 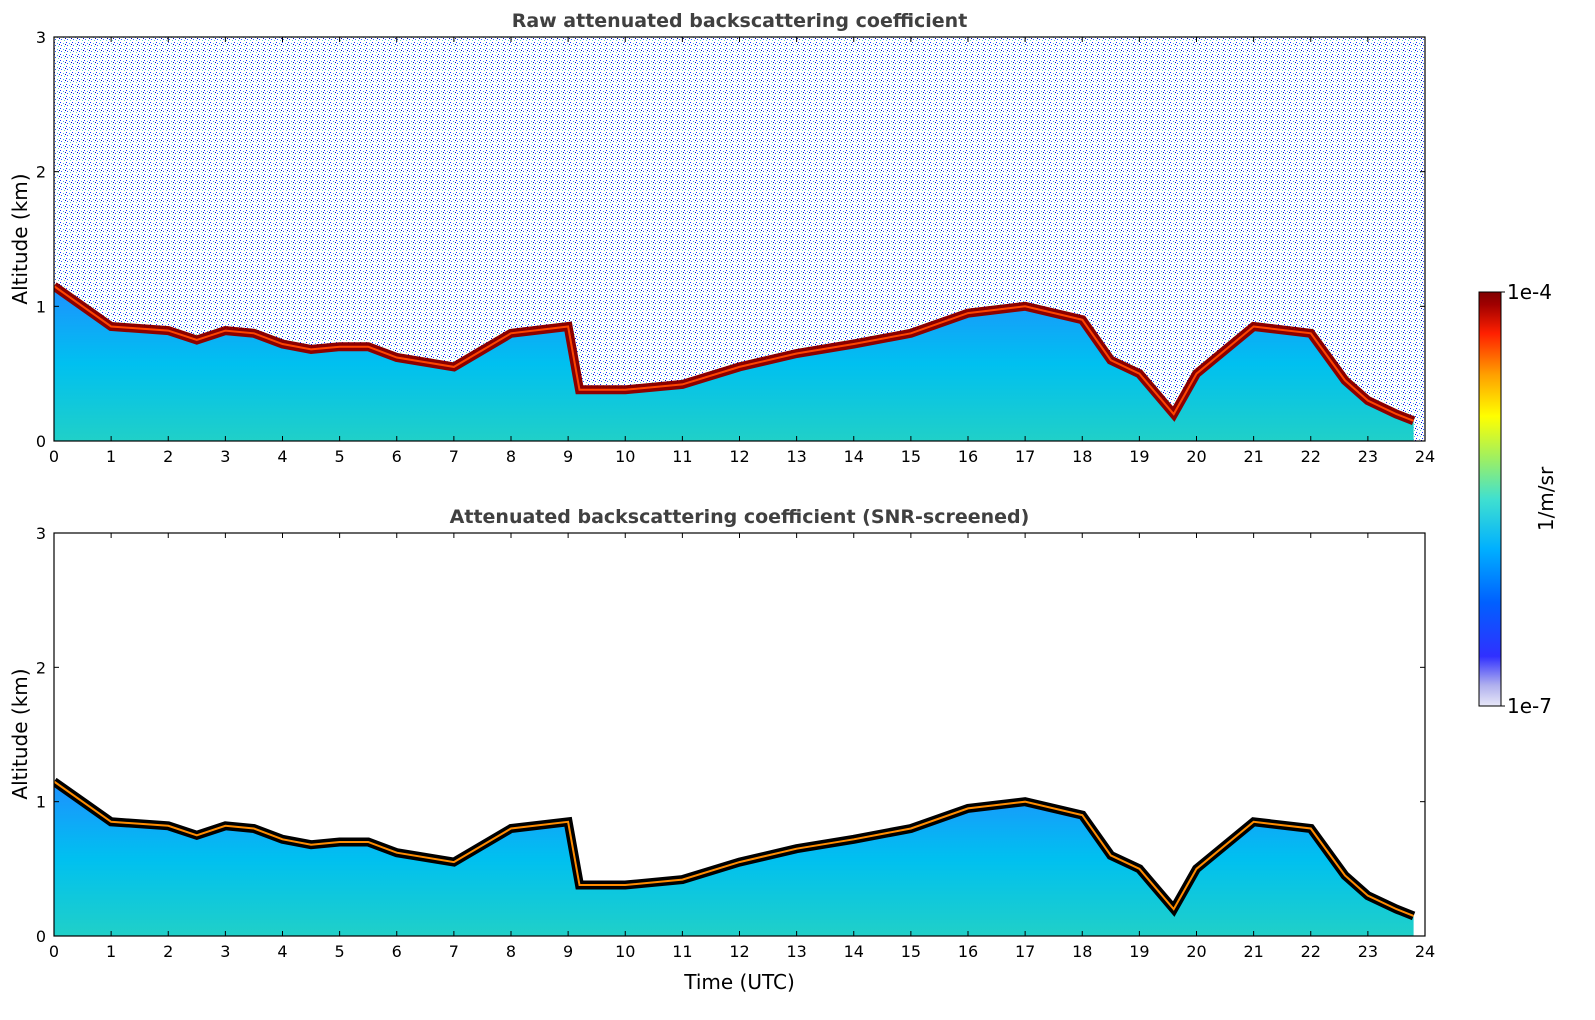 What do you see at coordinates (1546, 498) in the screenshot?
I see `colorbar-label: 1/m/sr` at bounding box center [1546, 498].